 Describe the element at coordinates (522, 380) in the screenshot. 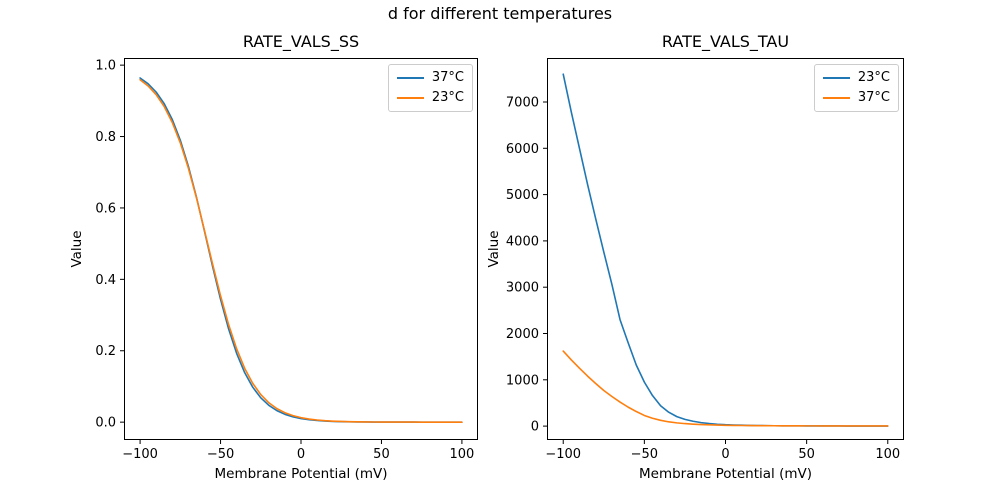

I see `y-tick-label: 1000` at that location.